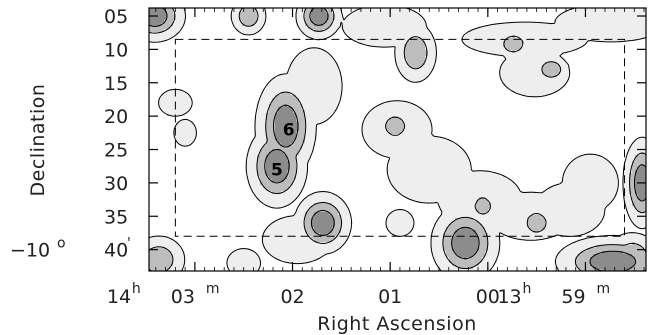 This screenshot has width=662, height=335. Describe the element at coordinates (116, 117) in the screenshot. I see `y-tick-label: 20` at that location.